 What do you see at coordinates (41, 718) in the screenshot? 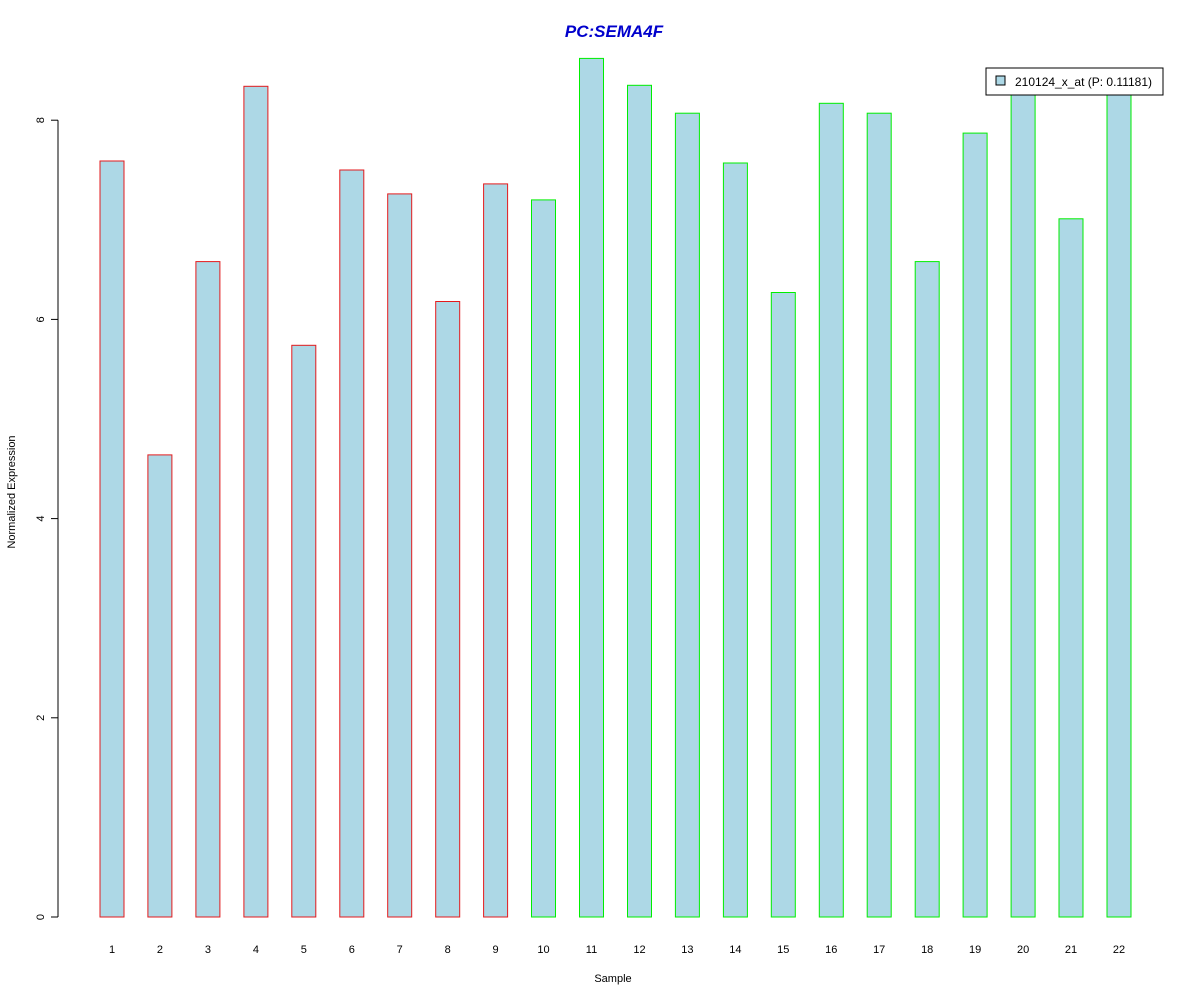
I see `y-tick-label: 2` at bounding box center [41, 718].